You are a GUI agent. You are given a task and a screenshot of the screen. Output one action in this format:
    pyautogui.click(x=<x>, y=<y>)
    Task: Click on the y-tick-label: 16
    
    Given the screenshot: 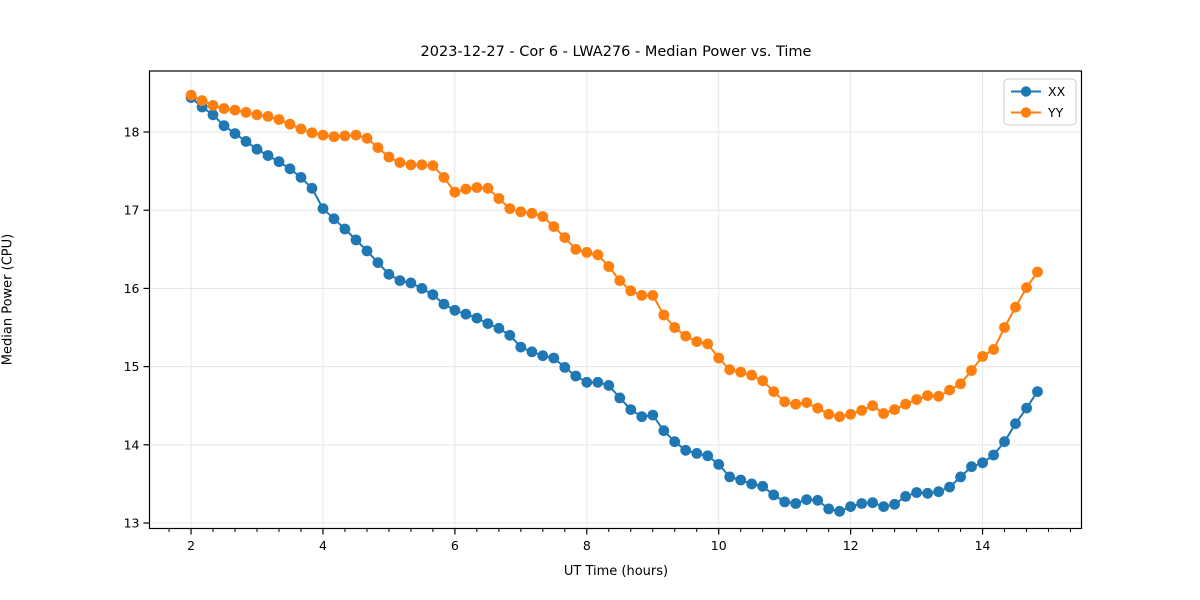 What is the action you would take?
    pyautogui.click(x=132, y=288)
    